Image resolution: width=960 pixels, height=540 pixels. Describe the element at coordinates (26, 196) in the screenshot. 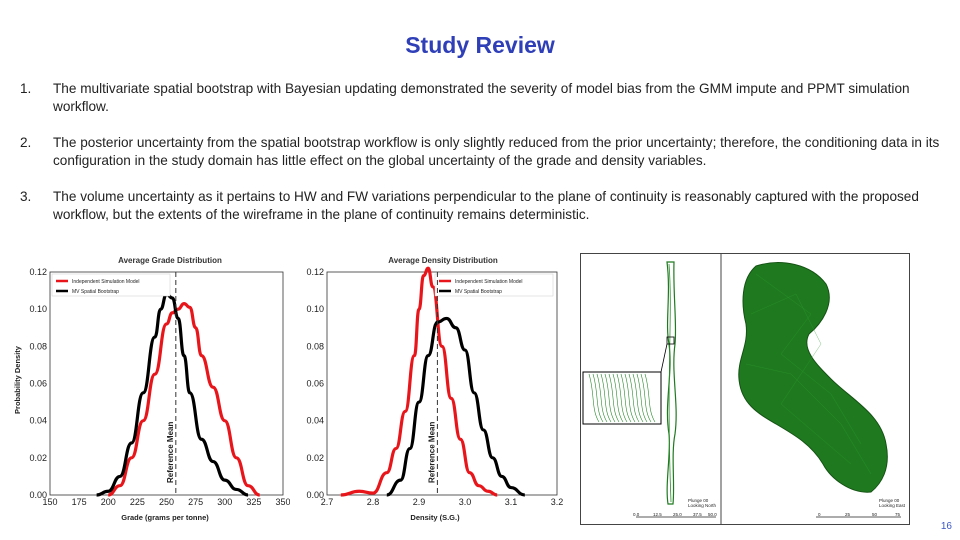

I see `item-number: 3.` at that location.